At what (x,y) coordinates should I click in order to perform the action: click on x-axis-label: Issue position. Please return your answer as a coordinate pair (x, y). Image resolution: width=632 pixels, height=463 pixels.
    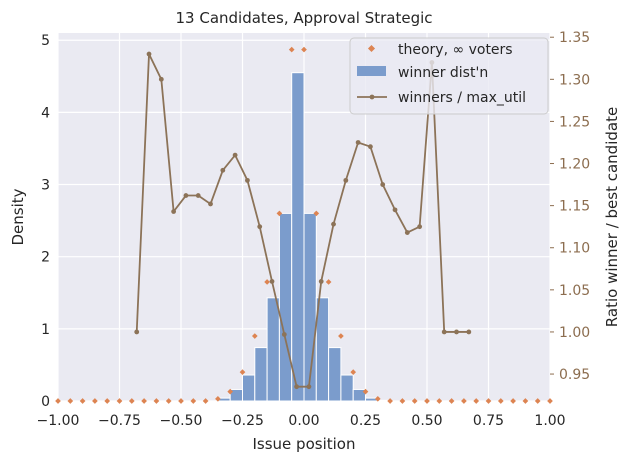
    Looking at the image, I should click on (304, 444).